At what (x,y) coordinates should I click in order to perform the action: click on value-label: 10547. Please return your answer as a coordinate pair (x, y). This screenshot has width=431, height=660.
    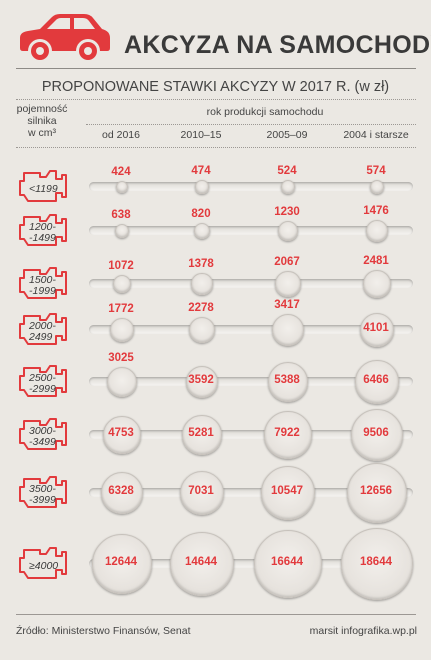
    Looking at the image, I should click on (287, 491).